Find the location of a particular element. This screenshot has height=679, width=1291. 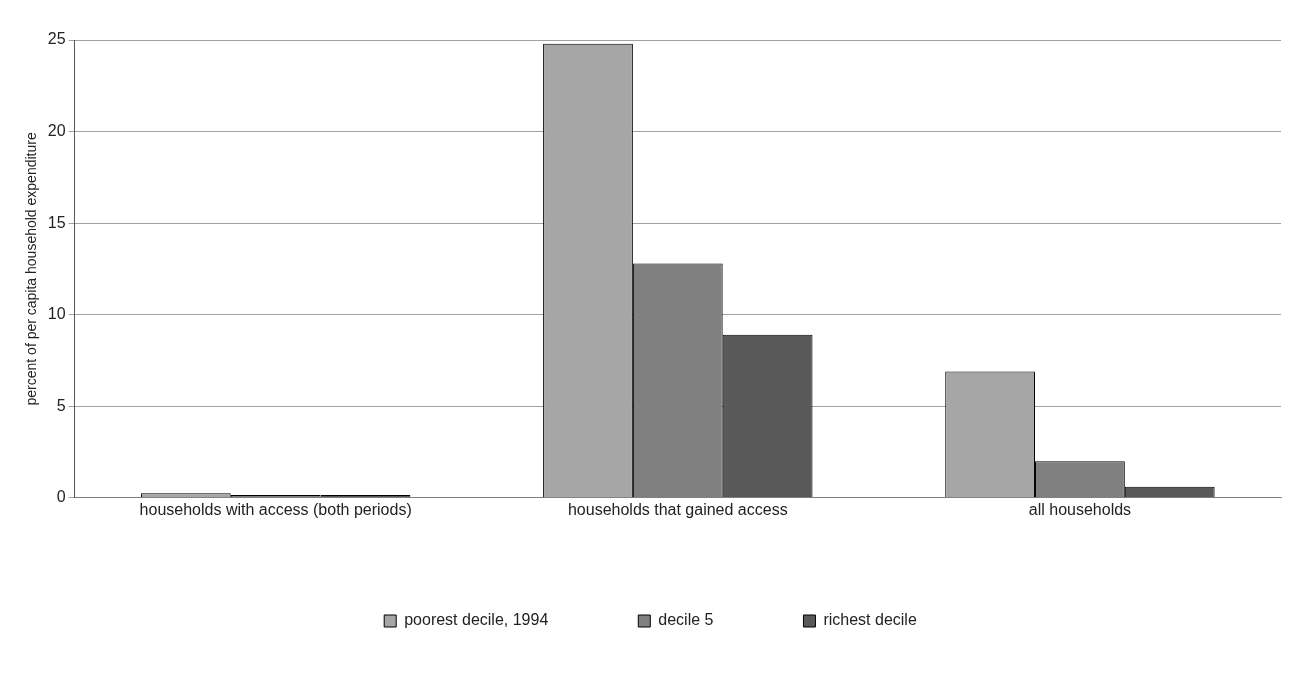

y-tick-label: 15 is located at coordinates (56, 222).